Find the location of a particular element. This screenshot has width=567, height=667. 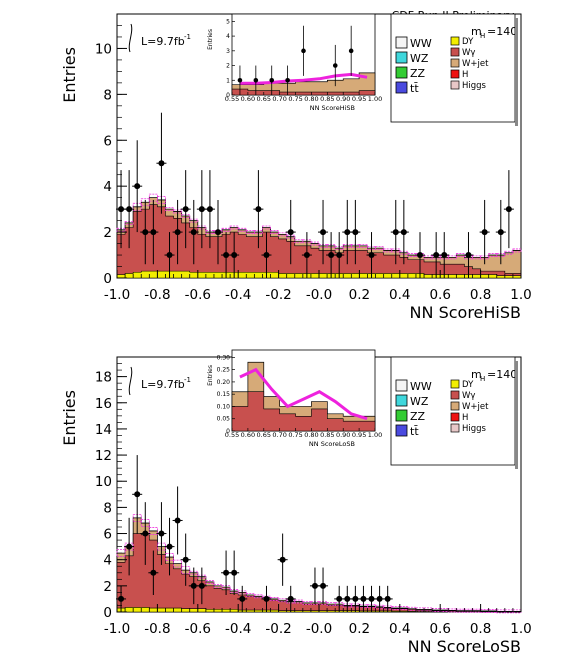

legend-shadow is located at coordinates (516, 415).